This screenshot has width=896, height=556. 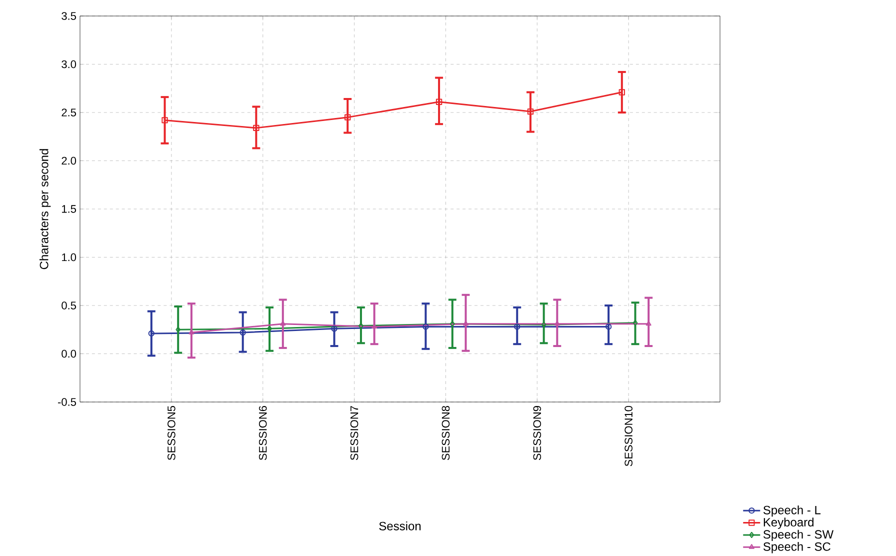 I want to click on x-tick-label: SESSION10, so click(x=628, y=436).